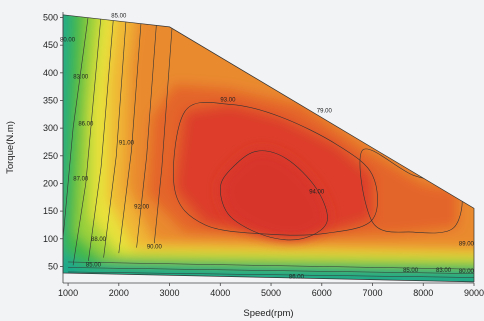  Describe the element at coordinates (220, 293) in the screenshot. I see `x-tick-label: 4000` at that location.